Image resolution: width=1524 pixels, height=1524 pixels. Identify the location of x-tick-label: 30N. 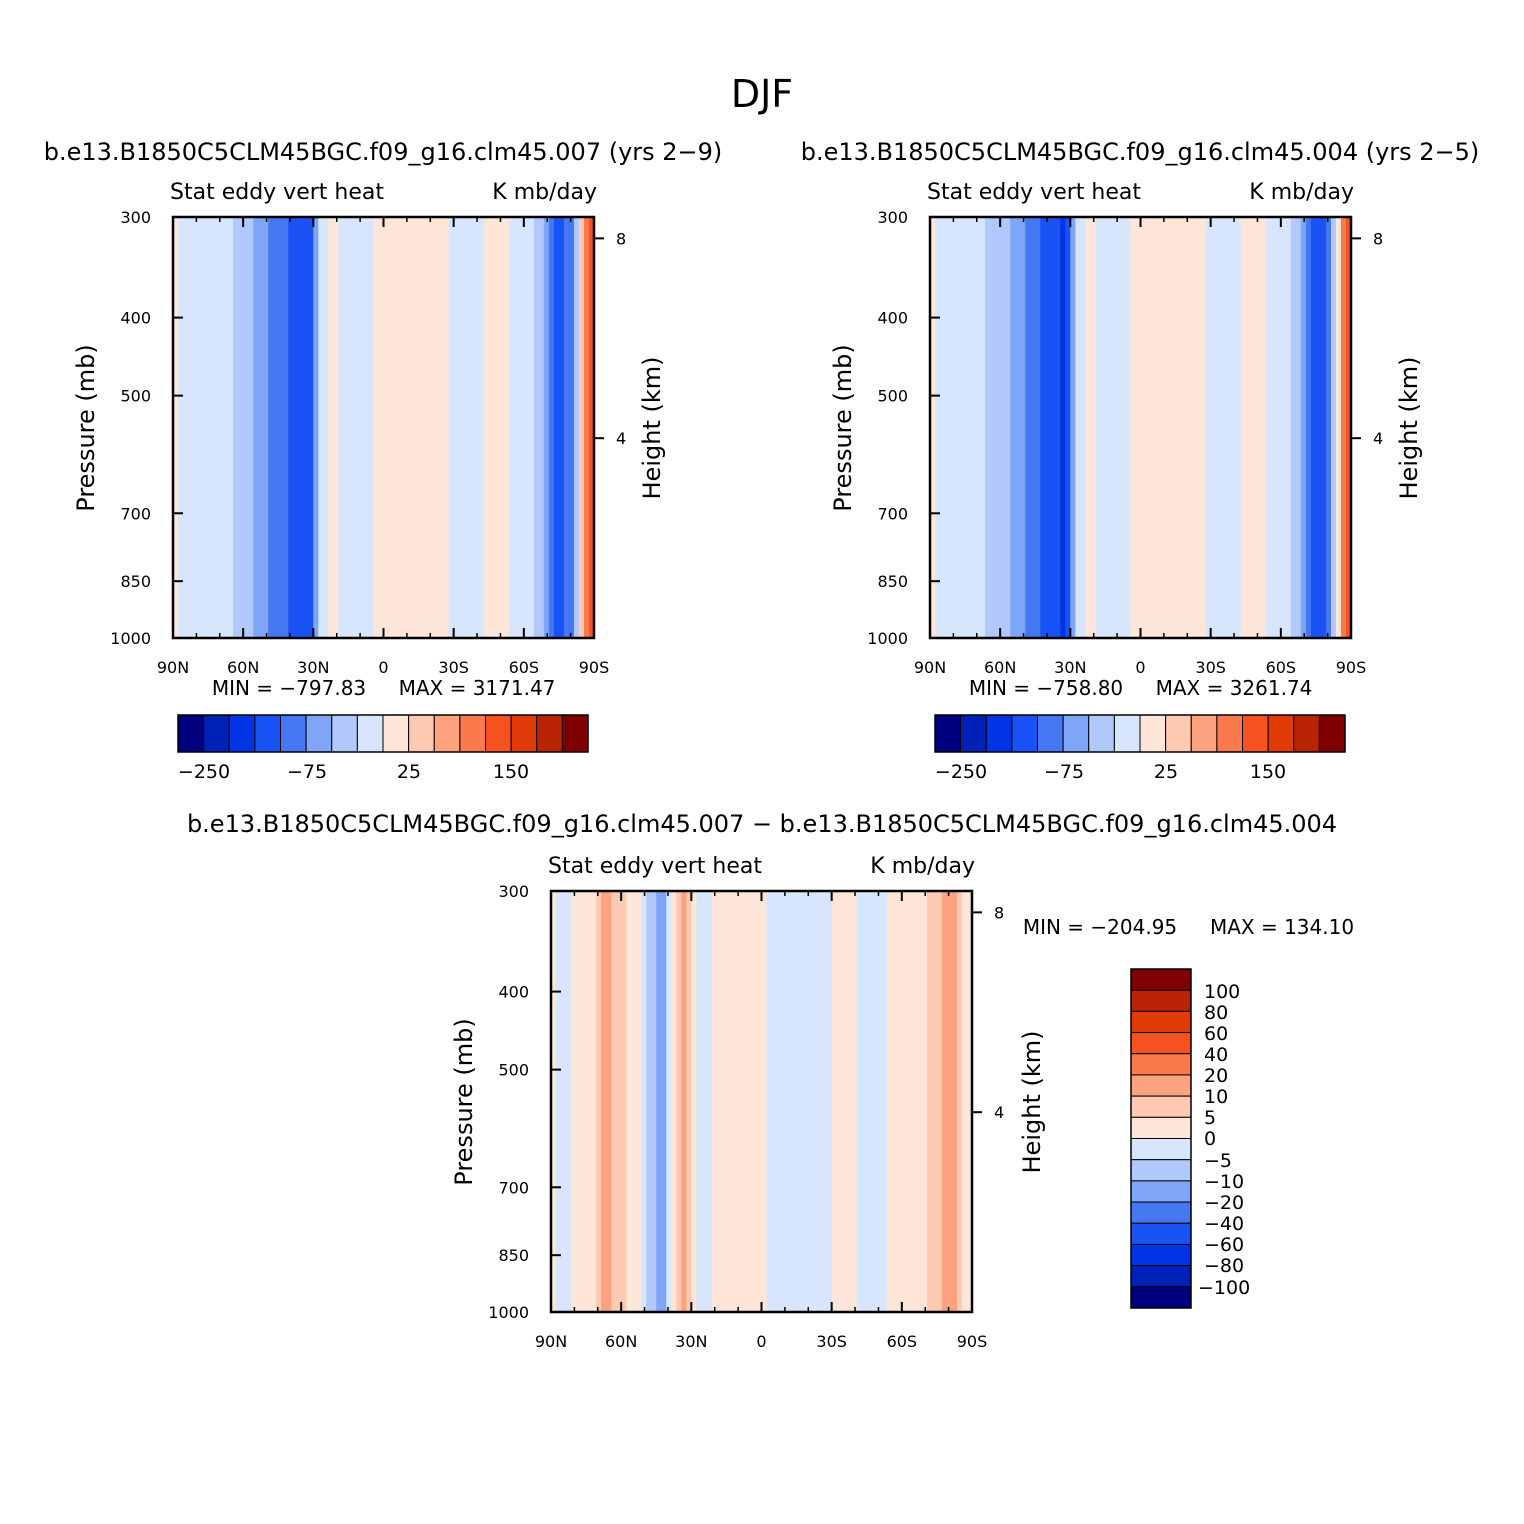
(1070, 667).